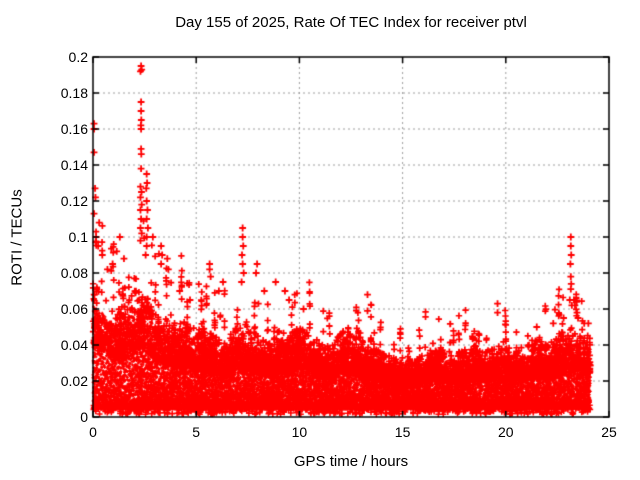 The image size is (640, 480). Describe the element at coordinates (196, 432) in the screenshot. I see `x-tick-label: 5` at that location.